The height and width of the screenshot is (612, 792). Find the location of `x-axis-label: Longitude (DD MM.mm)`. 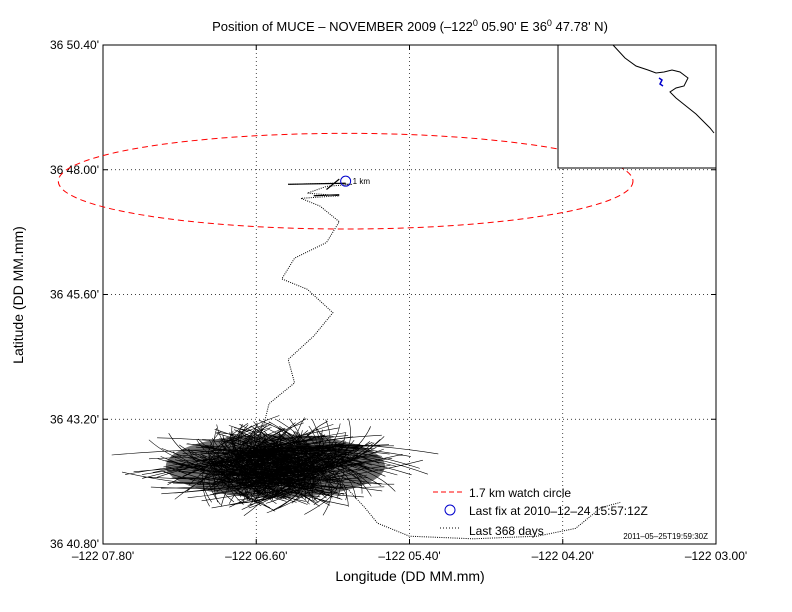

x-axis-label: Longitude (DD MM.mm) is located at coordinates (409, 576).